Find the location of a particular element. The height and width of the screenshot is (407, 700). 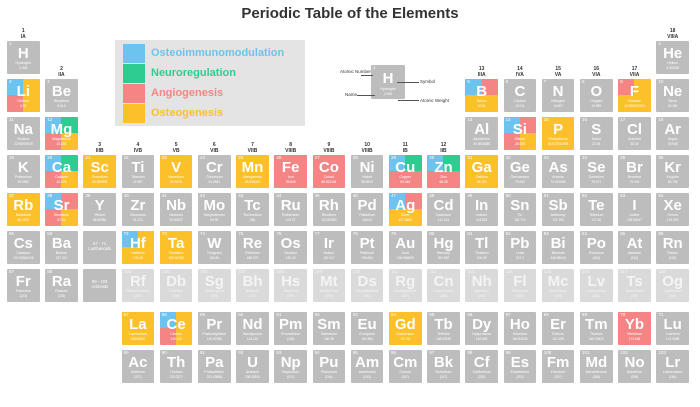

atomic-number: 18 is located at coordinates (661, 119).